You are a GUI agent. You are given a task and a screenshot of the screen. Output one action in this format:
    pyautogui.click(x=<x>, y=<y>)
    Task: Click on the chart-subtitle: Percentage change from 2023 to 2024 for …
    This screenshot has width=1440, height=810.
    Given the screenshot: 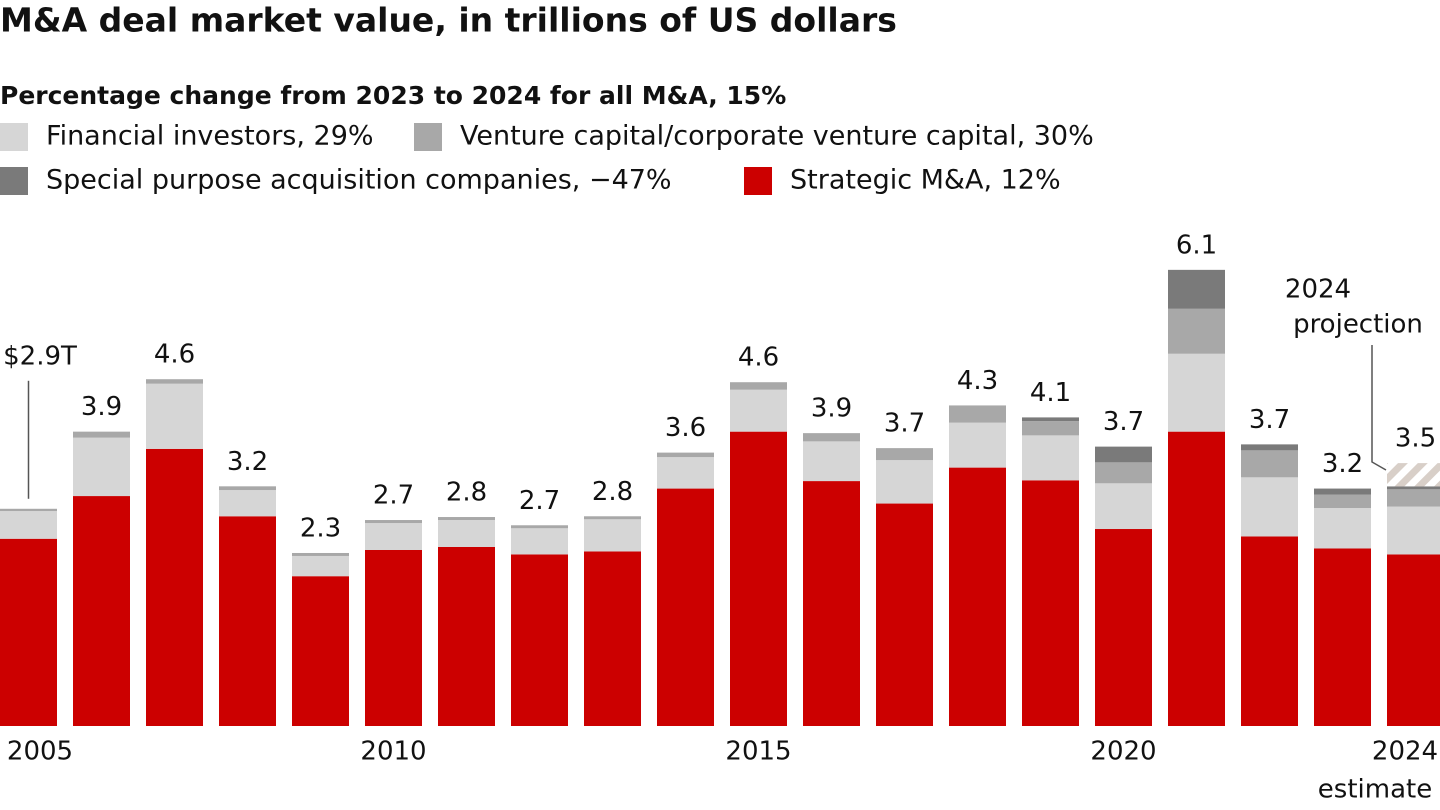 What is the action you would take?
    pyautogui.click(x=393, y=95)
    